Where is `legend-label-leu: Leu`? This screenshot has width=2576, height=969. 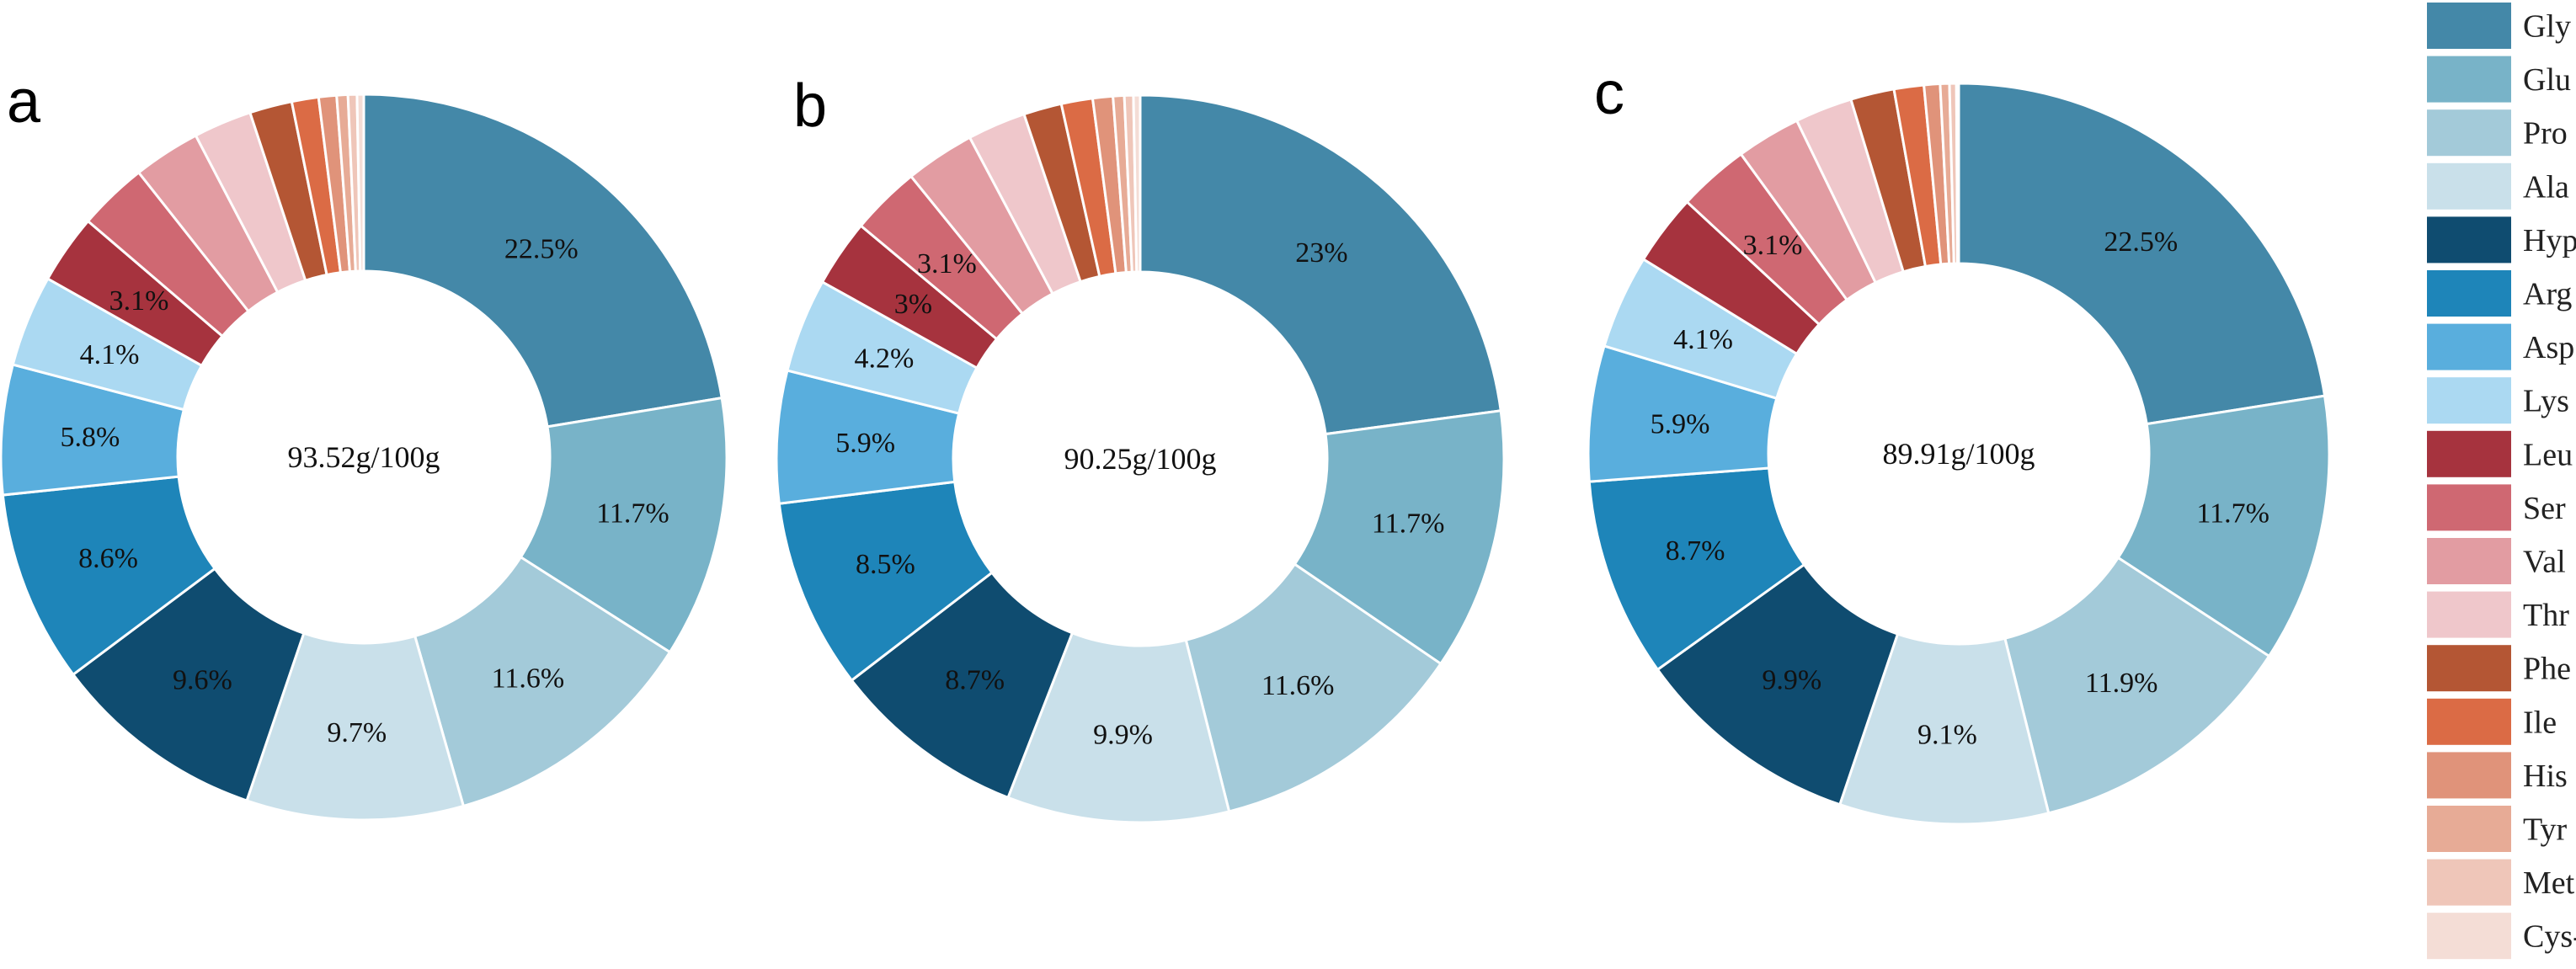
legend-label-leu: Leu is located at coordinates (2548, 454).